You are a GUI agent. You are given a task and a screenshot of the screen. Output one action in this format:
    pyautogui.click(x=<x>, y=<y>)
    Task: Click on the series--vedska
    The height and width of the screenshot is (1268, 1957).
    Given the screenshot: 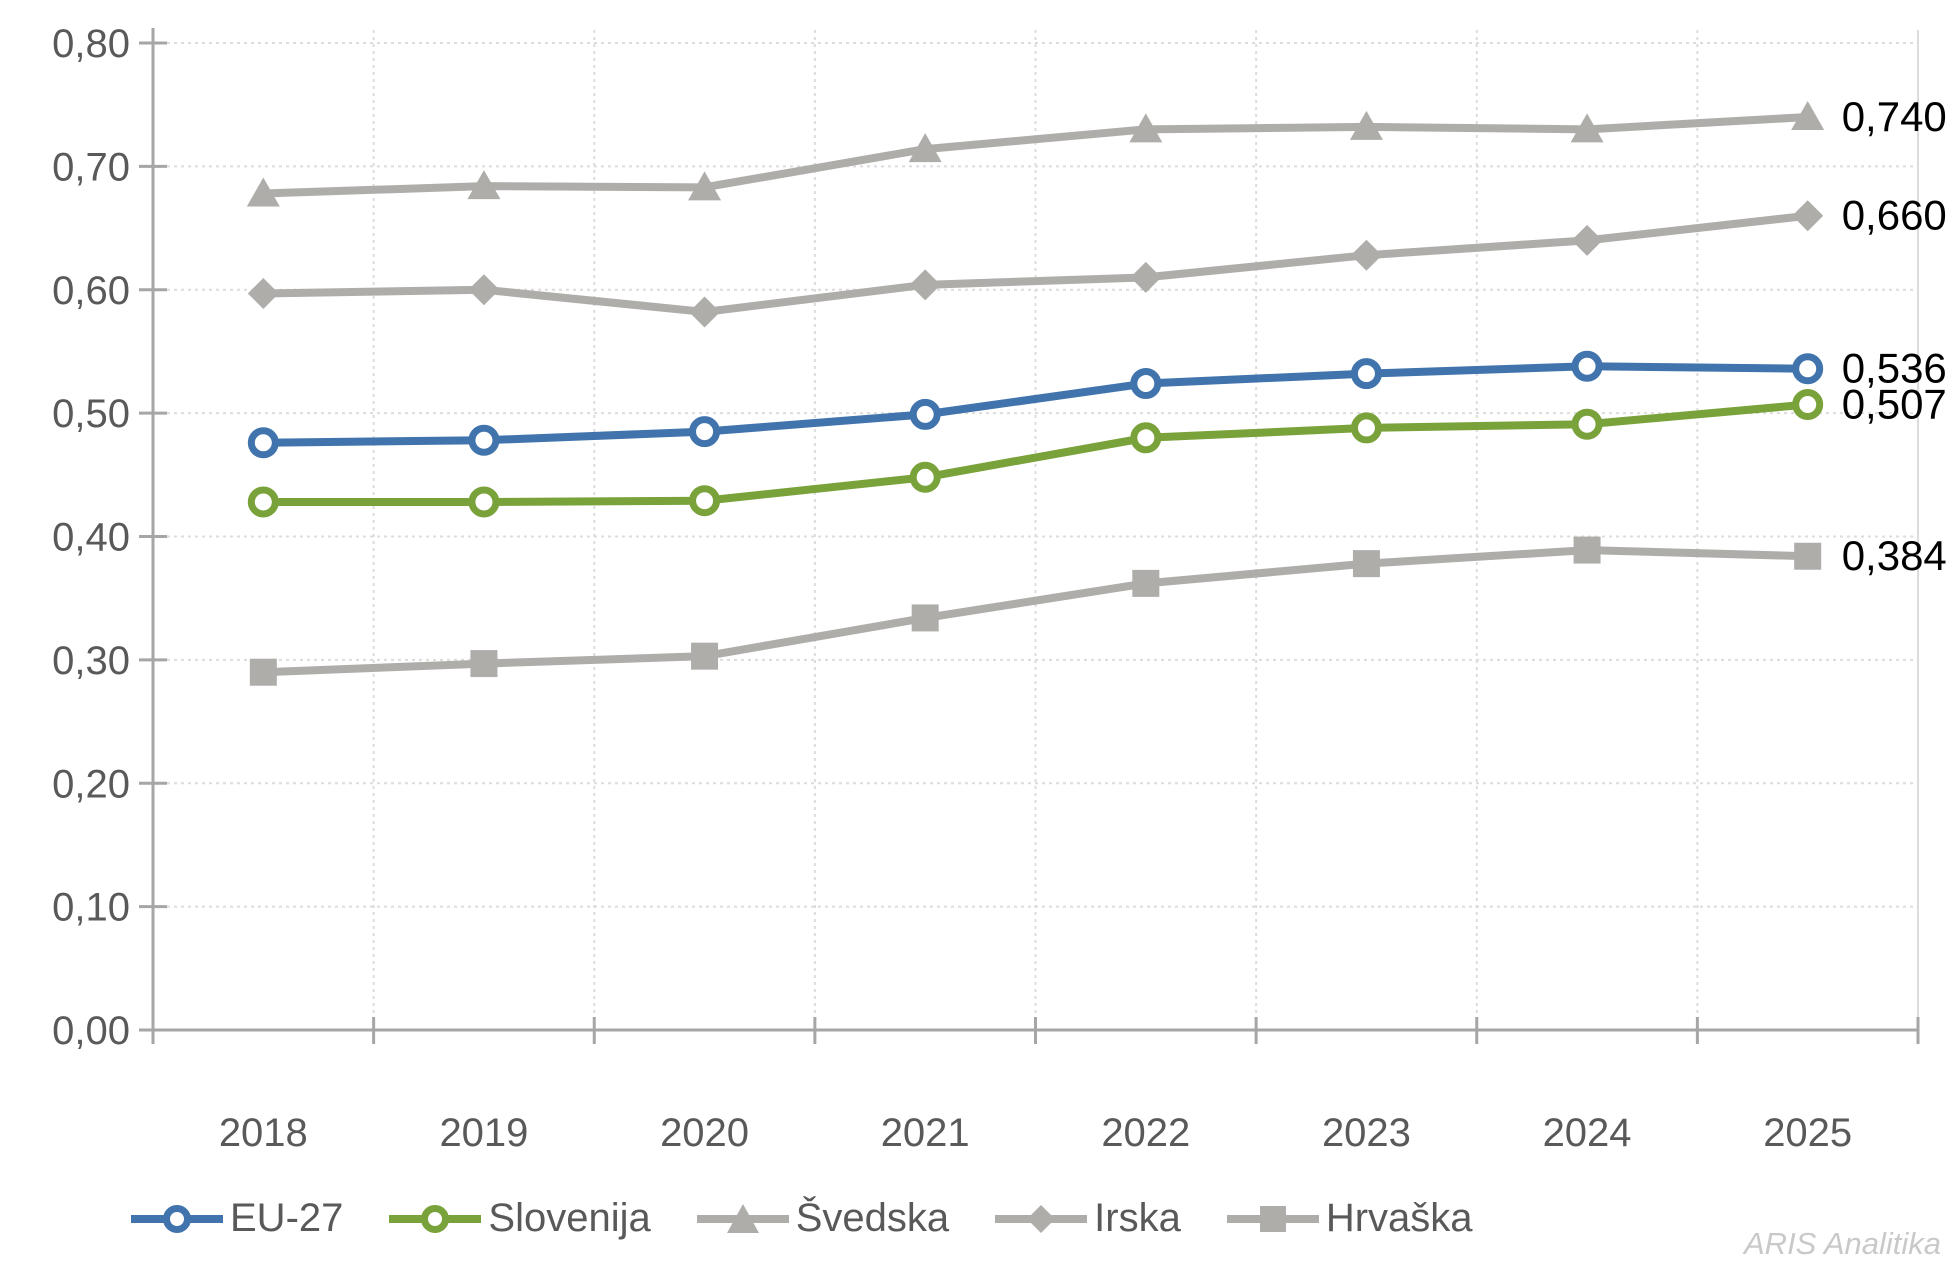 What is the action you would take?
    pyautogui.click(x=1035, y=154)
    